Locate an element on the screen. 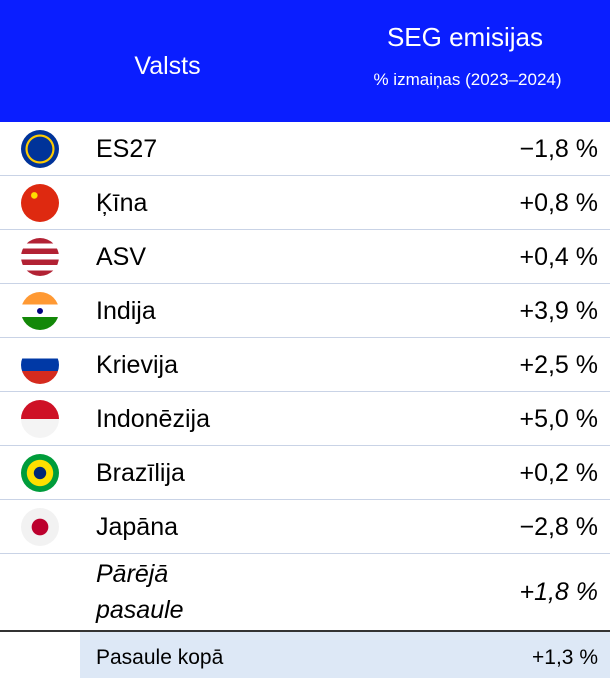  header-subtitle: % izmaiņas (2023–2024) is located at coordinates (467, 79).